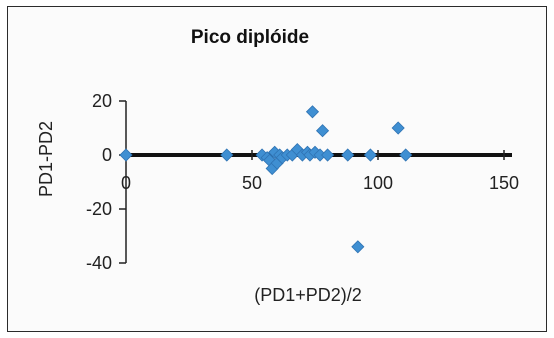 Image resolution: width=554 pixels, height=338 pixels. What do you see at coordinates (99, 263) in the screenshot?
I see `y-tick-label: -40` at bounding box center [99, 263].